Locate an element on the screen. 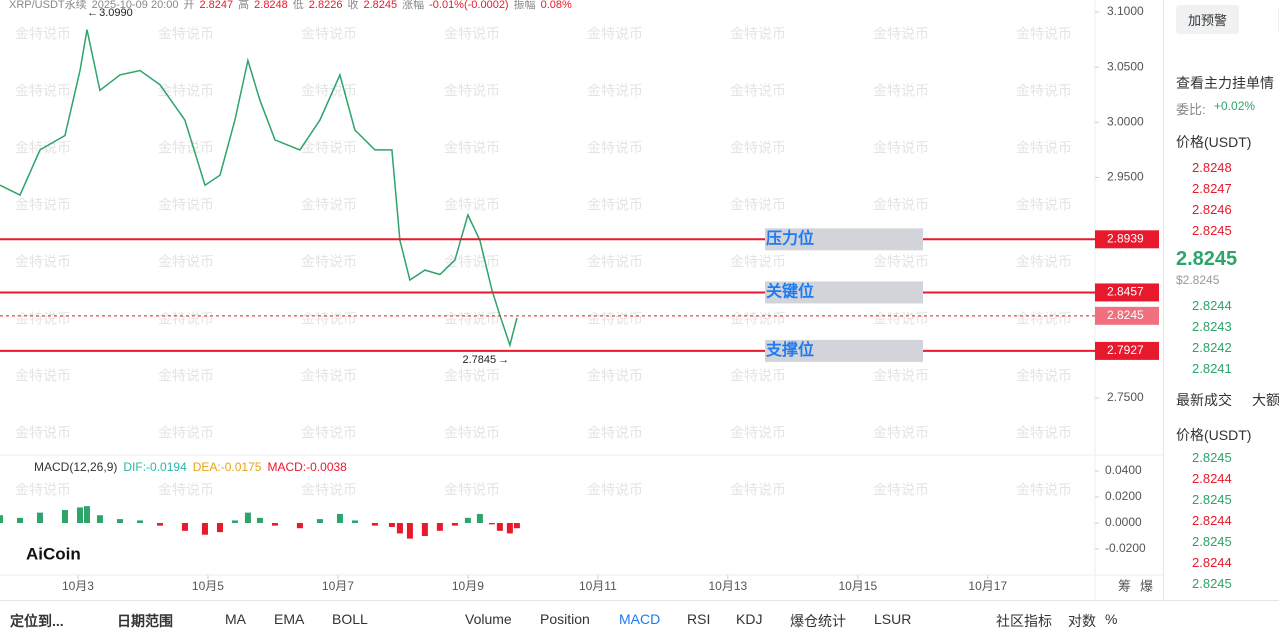 The image size is (1279, 641). x-tick-label: 10月5 is located at coordinates (208, 586).